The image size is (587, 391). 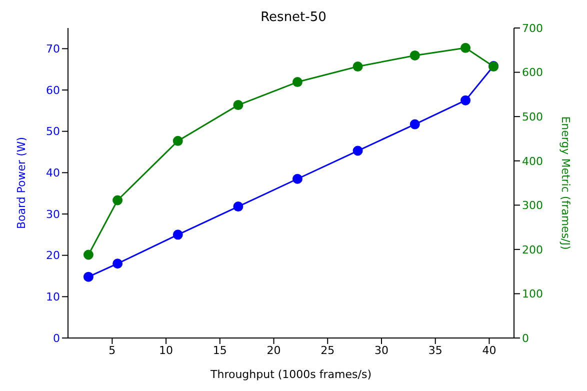 What do you see at coordinates (532, 73) in the screenshot?
I see `y2-tick-label: 600` at bounding box center [532, 73].